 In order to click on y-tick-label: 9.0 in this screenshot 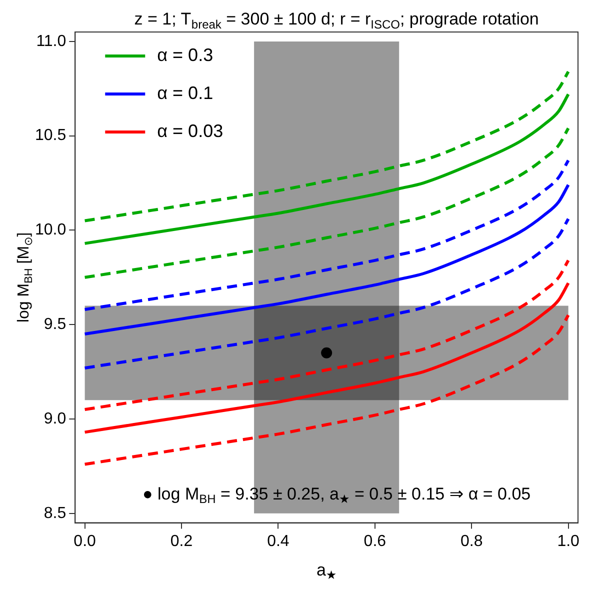, I will do `click(55, 419)`.